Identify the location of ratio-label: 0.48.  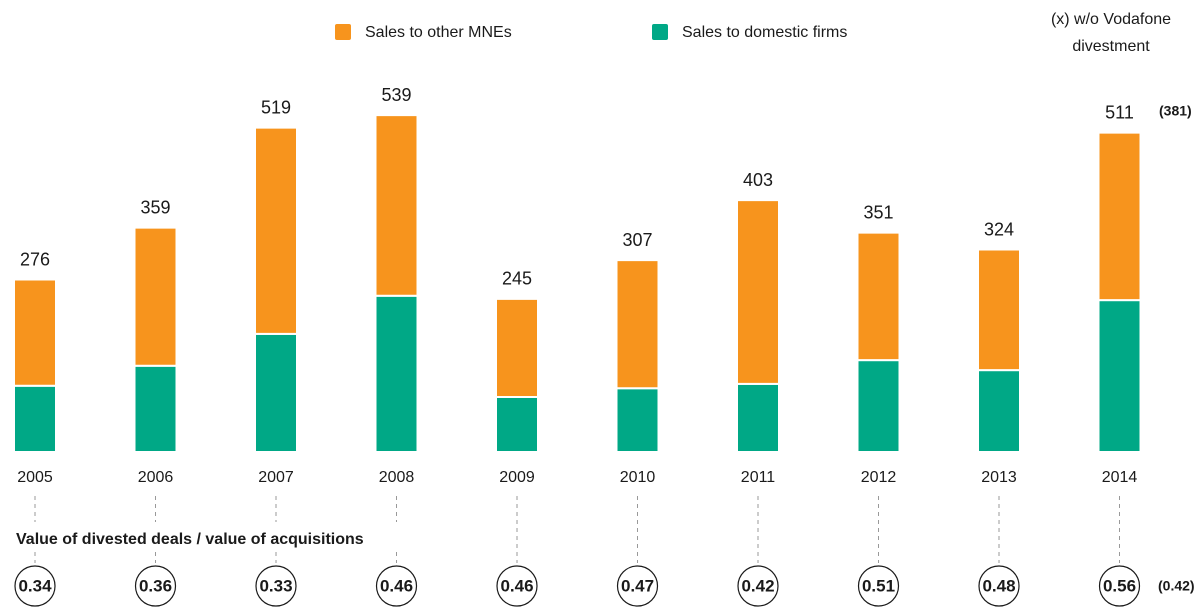
(998, 585).